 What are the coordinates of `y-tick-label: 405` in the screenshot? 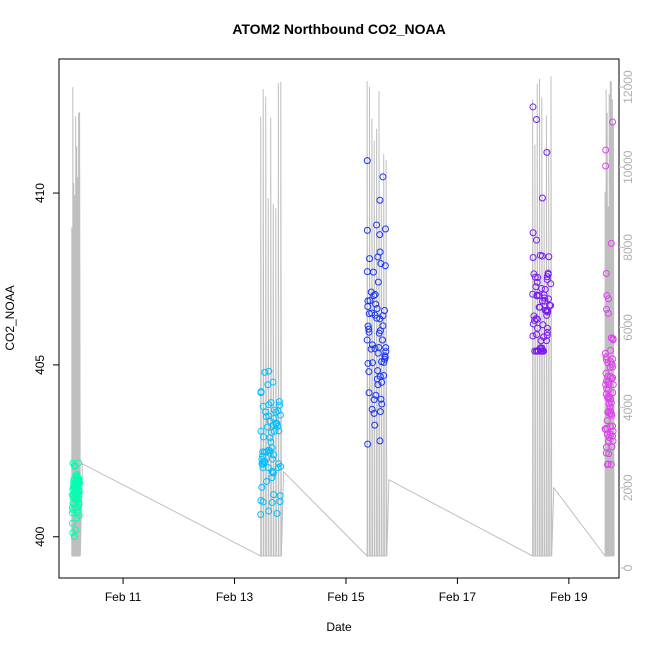 It's located at (40, 365).